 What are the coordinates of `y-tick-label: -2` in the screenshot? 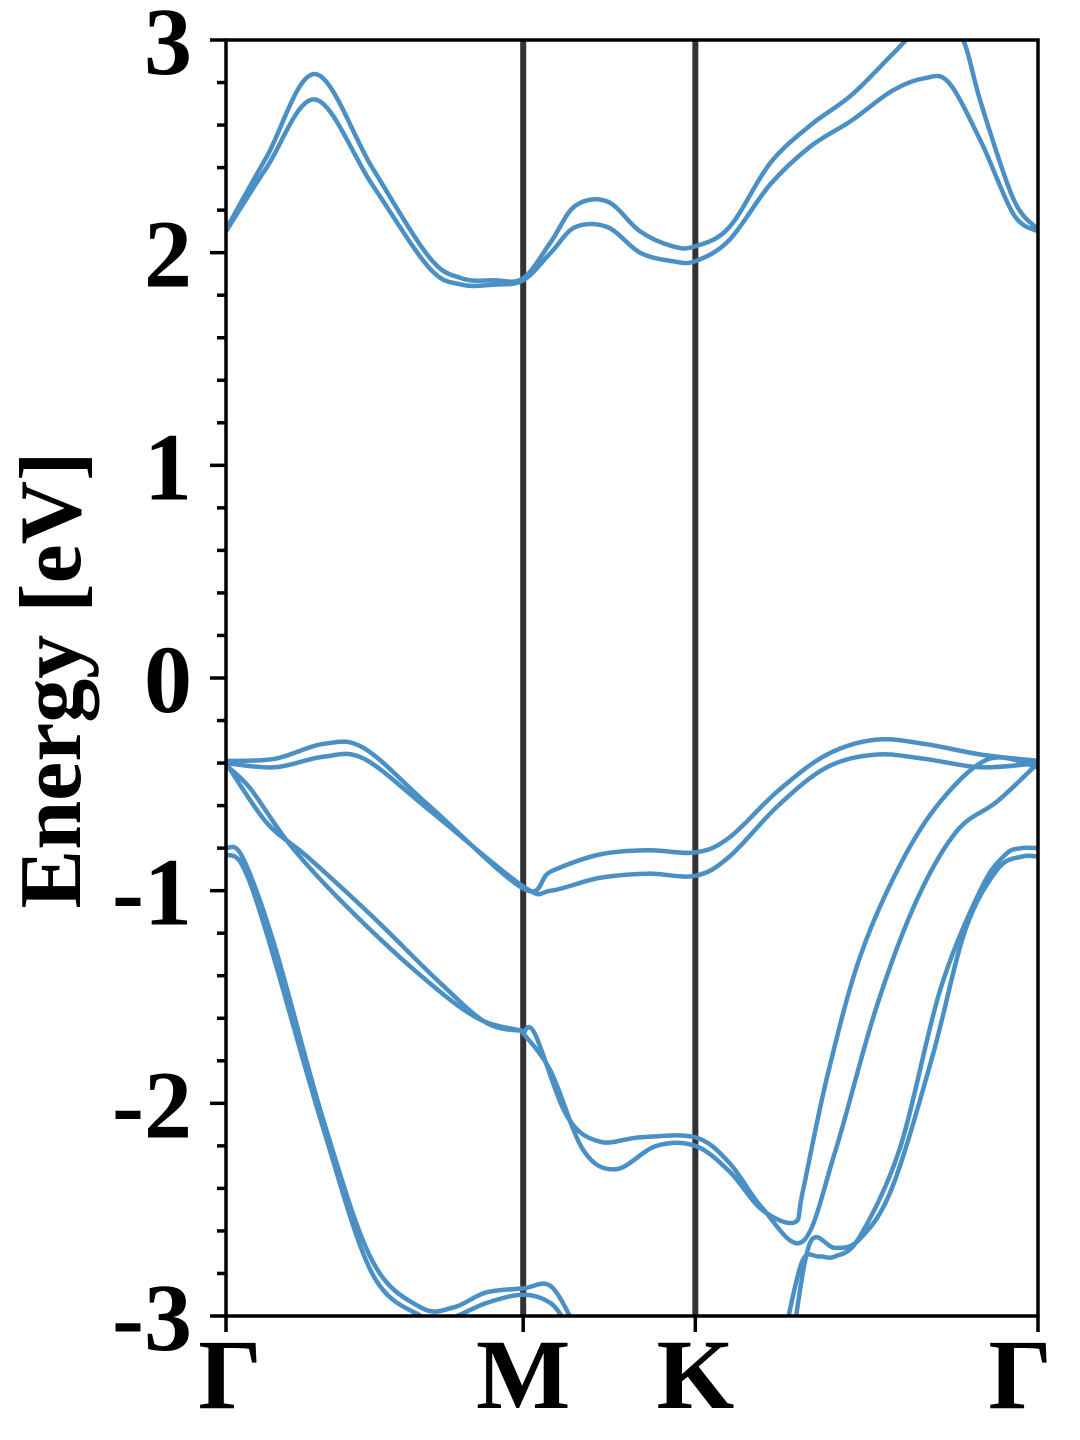 It's located at (152, 1104).